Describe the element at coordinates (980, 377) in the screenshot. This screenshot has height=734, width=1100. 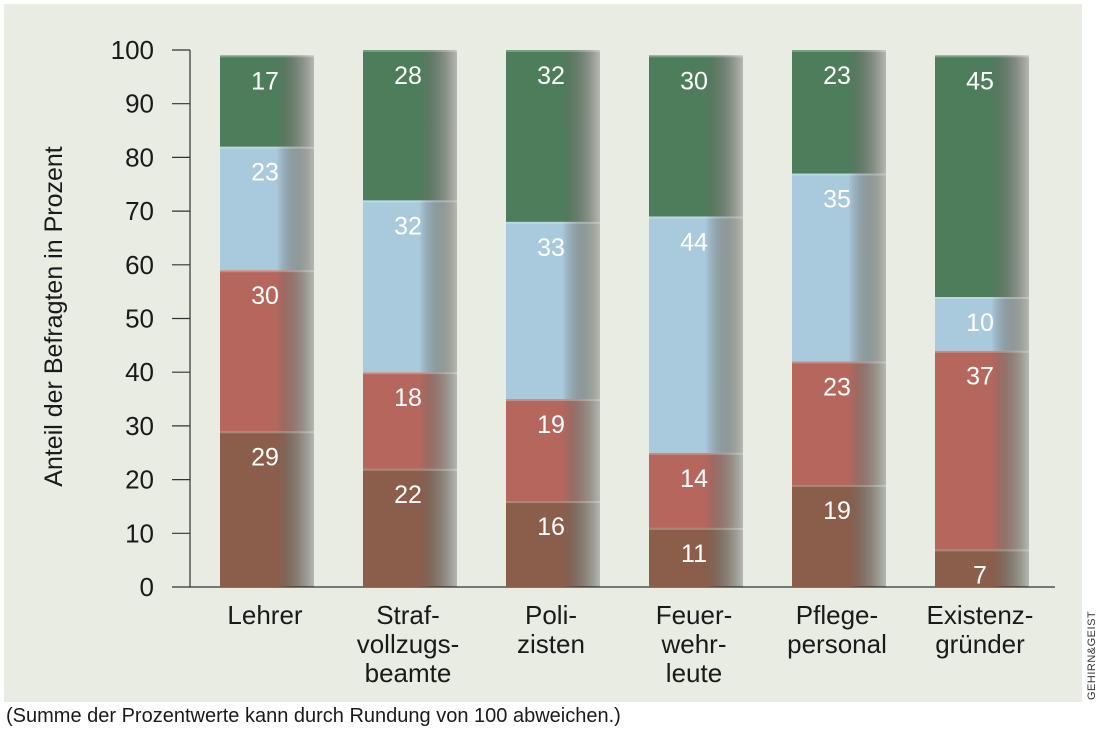
I see `data-label: 37` at that location.